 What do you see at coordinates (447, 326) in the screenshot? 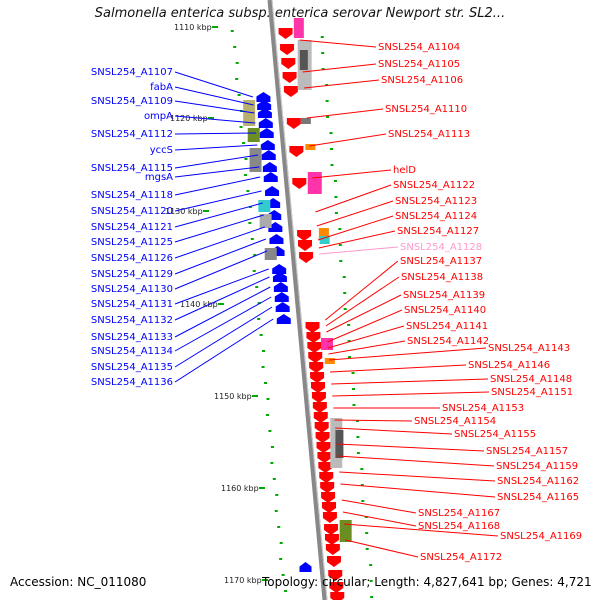
I see `forward-gene-label: SNSL254_A1141` at bounding box center [447, 326].